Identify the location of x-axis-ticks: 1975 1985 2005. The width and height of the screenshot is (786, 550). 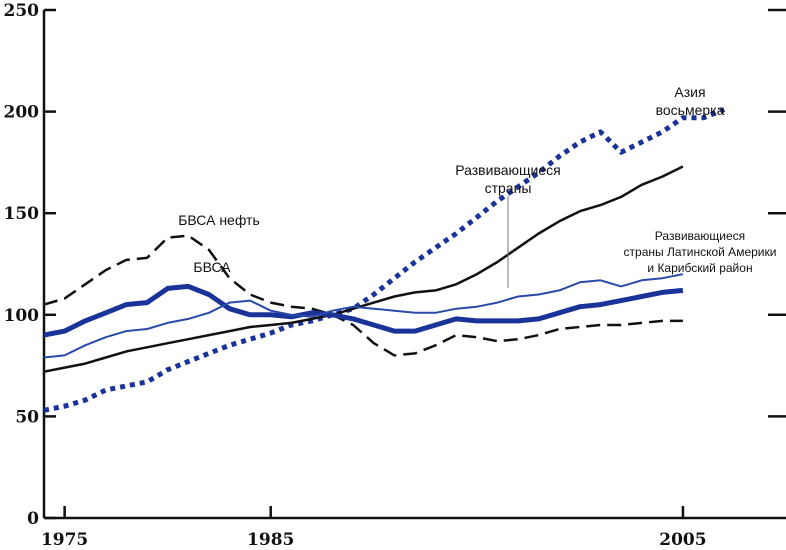
(374, 528).